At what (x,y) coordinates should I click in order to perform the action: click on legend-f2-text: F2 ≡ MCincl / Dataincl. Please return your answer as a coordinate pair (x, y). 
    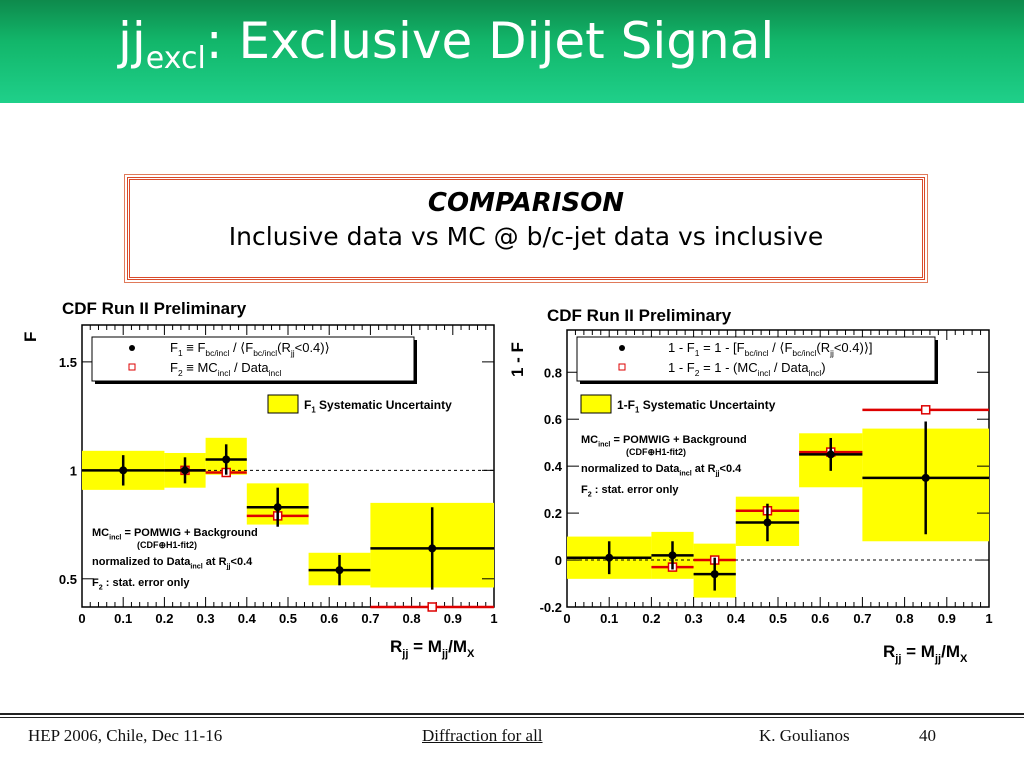
    Looking at the image, I should click on (225, 369).